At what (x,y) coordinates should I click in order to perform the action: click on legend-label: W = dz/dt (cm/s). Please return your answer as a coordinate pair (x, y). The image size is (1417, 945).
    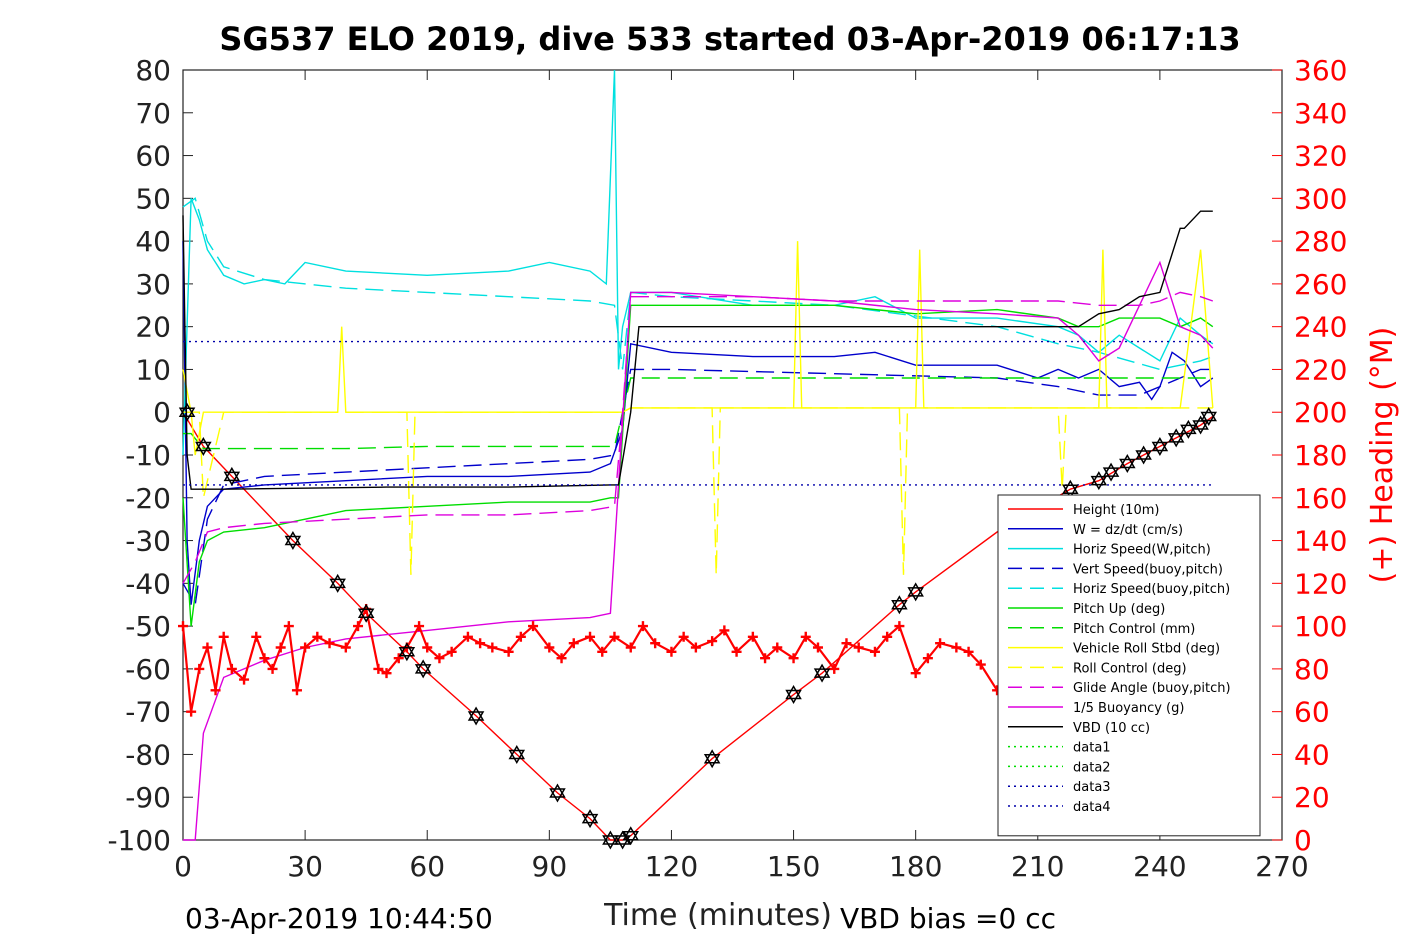
    Looking at the image, I should click on (1128, 530).